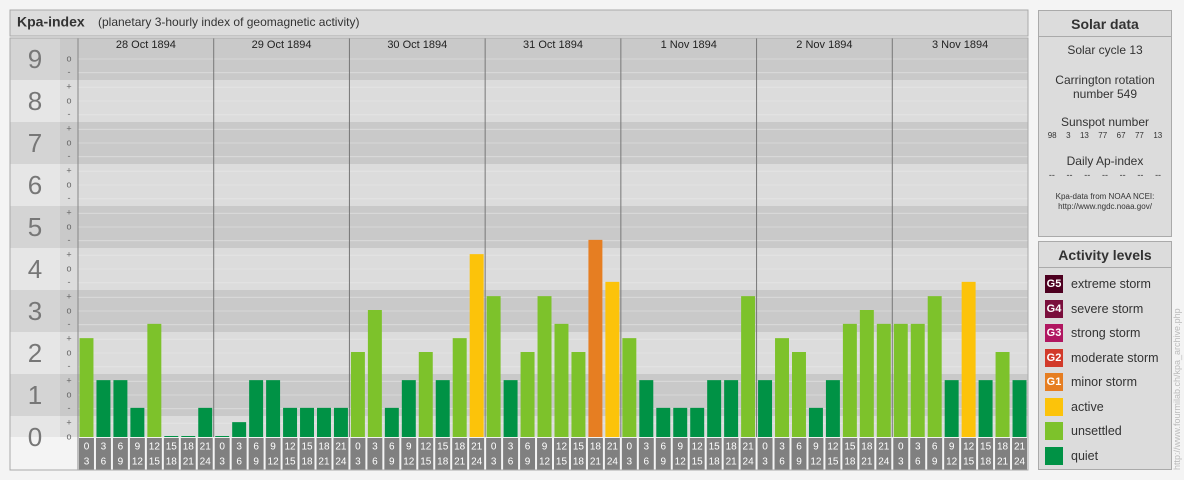 The height and width of the screenshot is (480, 1184). What do you see at coordinates (1105, 122) in the screenshot?
I see `sunspot-title: Sunspot number` at bounding box center [1105, 122].